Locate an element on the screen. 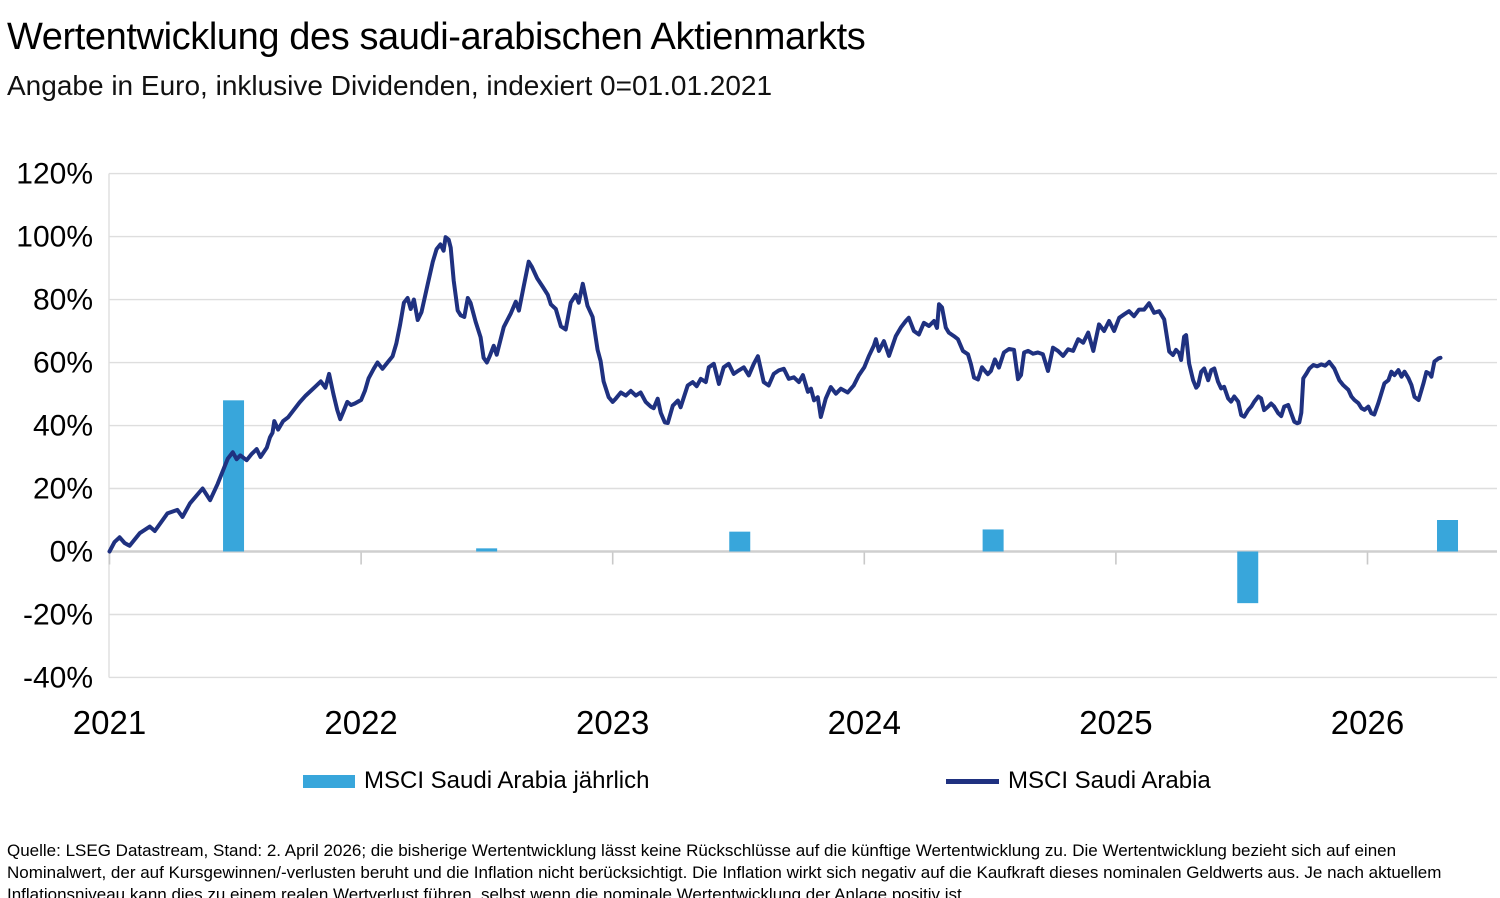 The image size is (1500, 898). x-axis-tick-label: 2022 is located at coordinates (360, 722).